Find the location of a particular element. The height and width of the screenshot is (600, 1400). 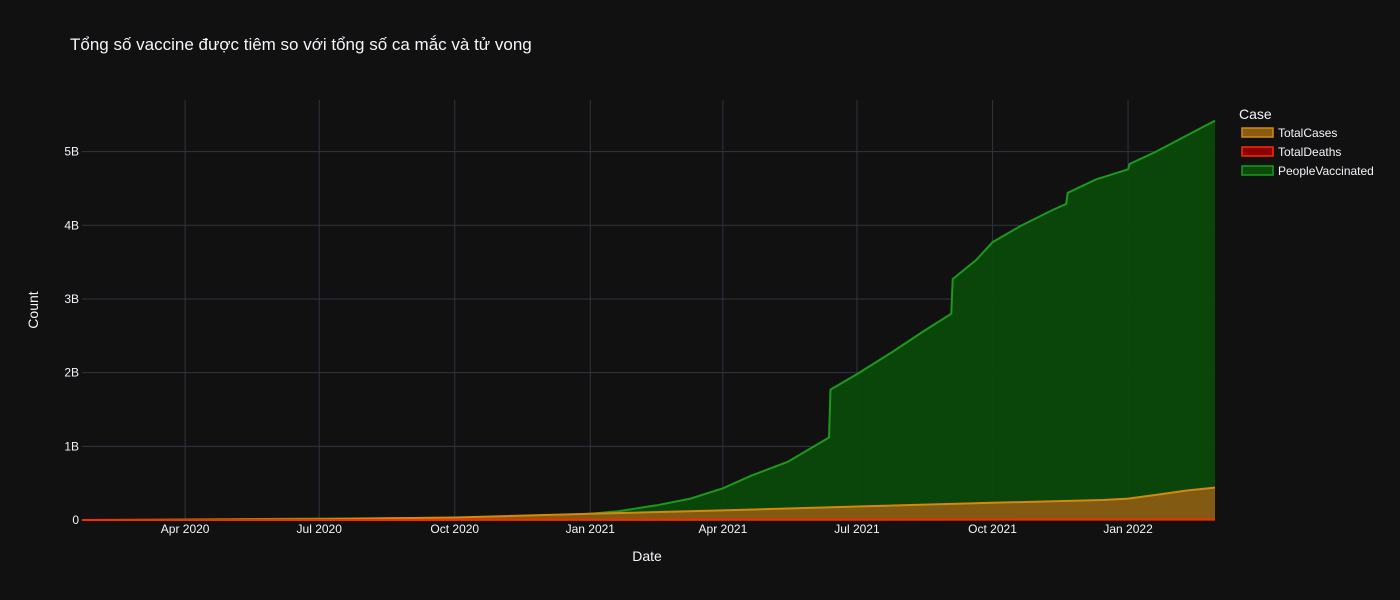

legend-title: Case is located at coordinates (1255, 114).